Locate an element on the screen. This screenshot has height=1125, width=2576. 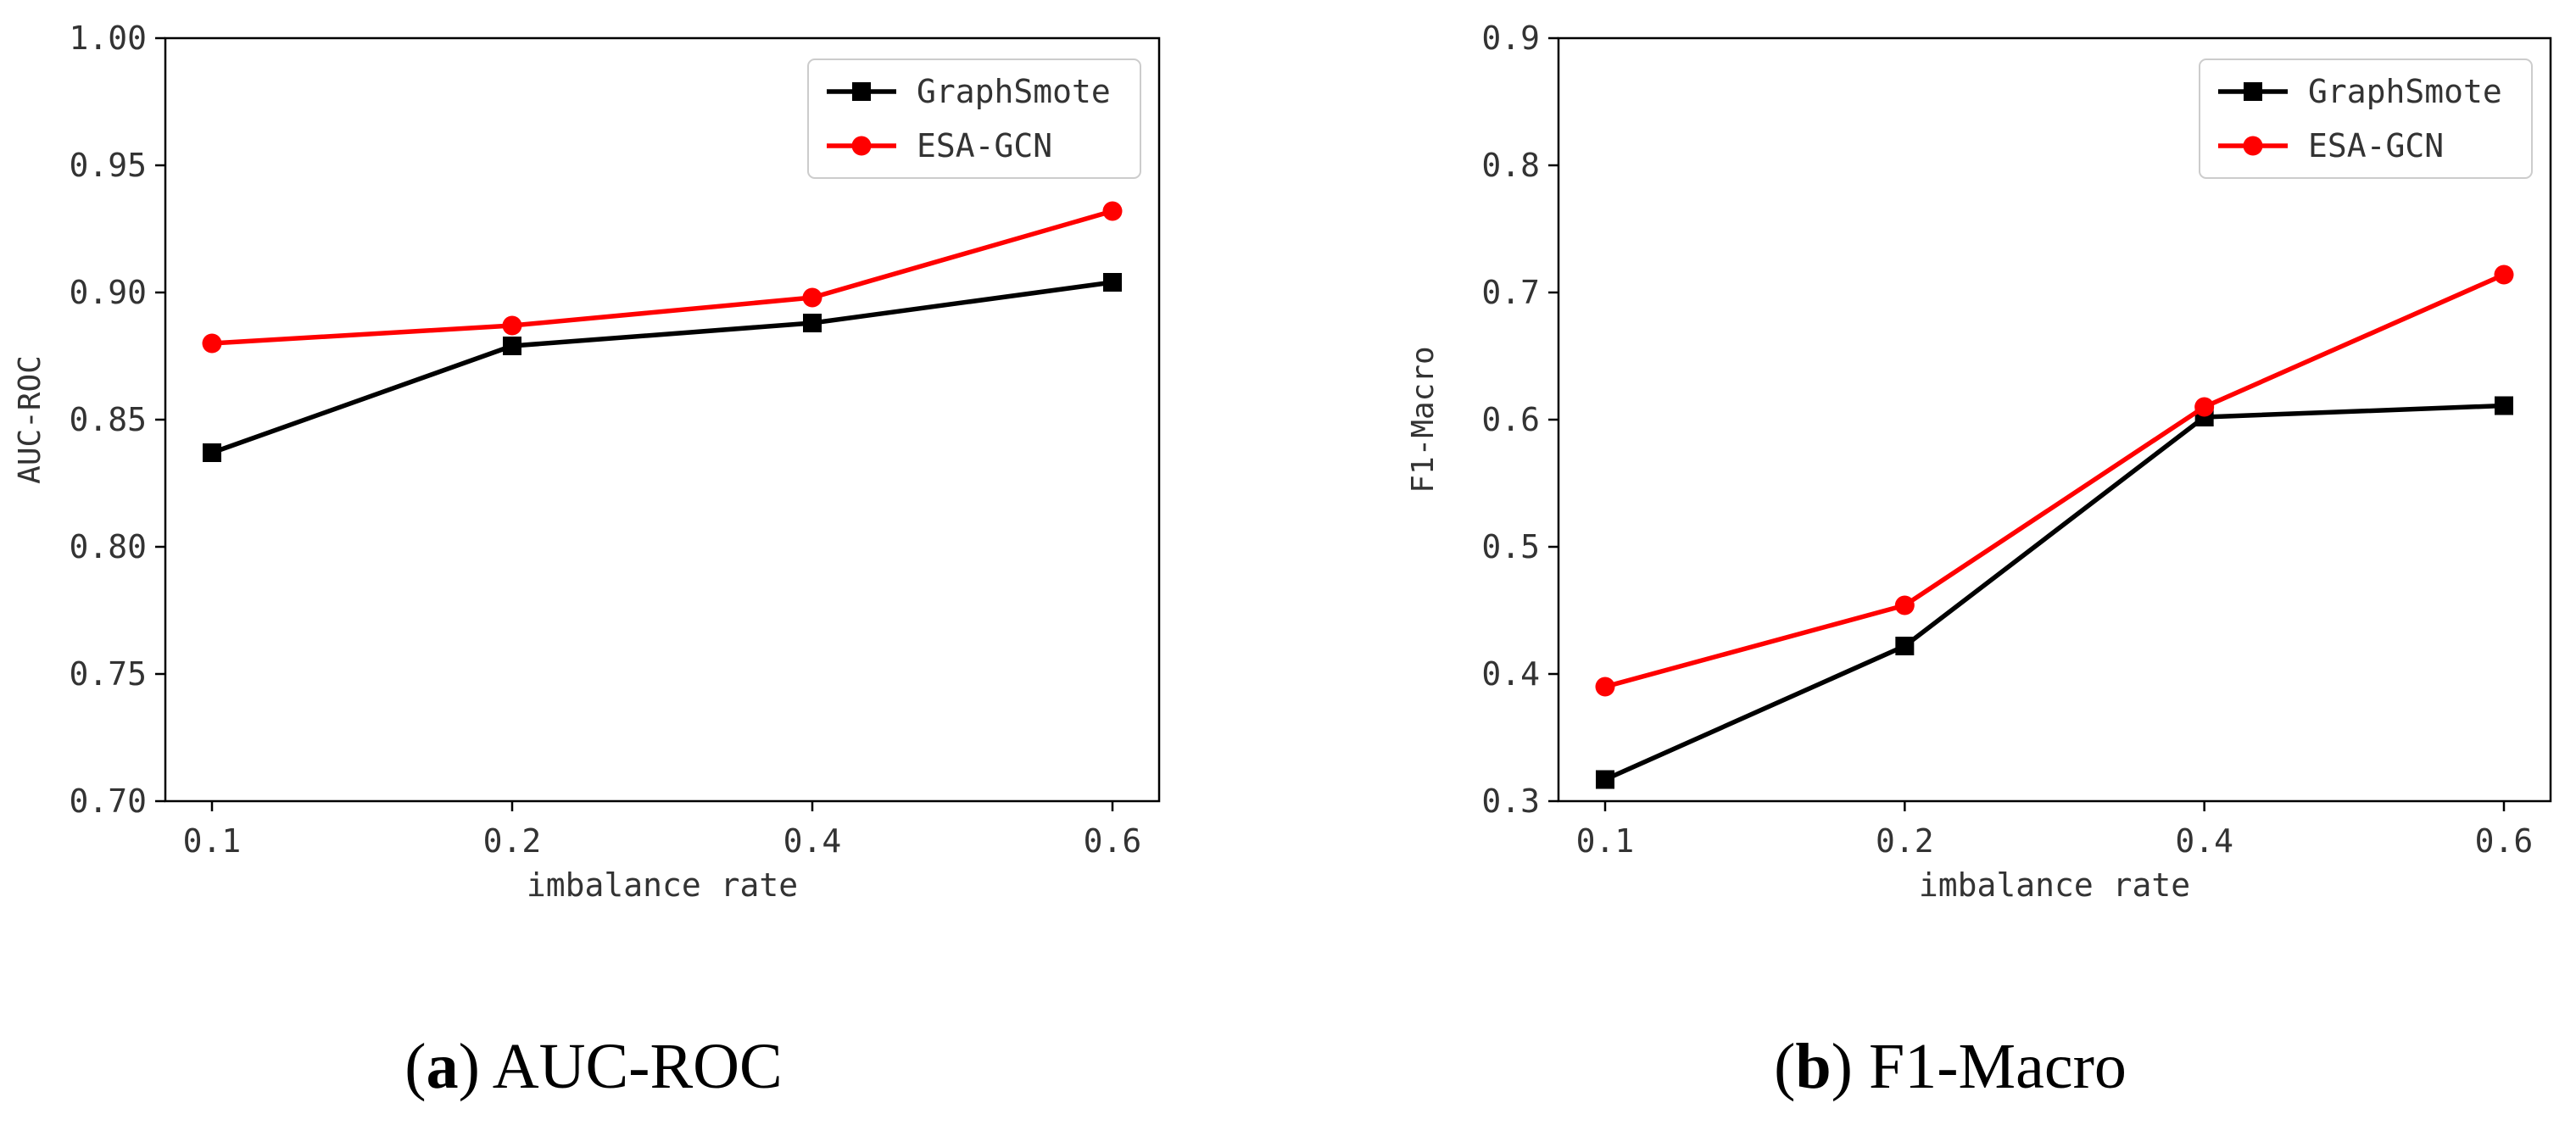
x-axis-label-a: imbalance rate is located at coordinates (662, 885).